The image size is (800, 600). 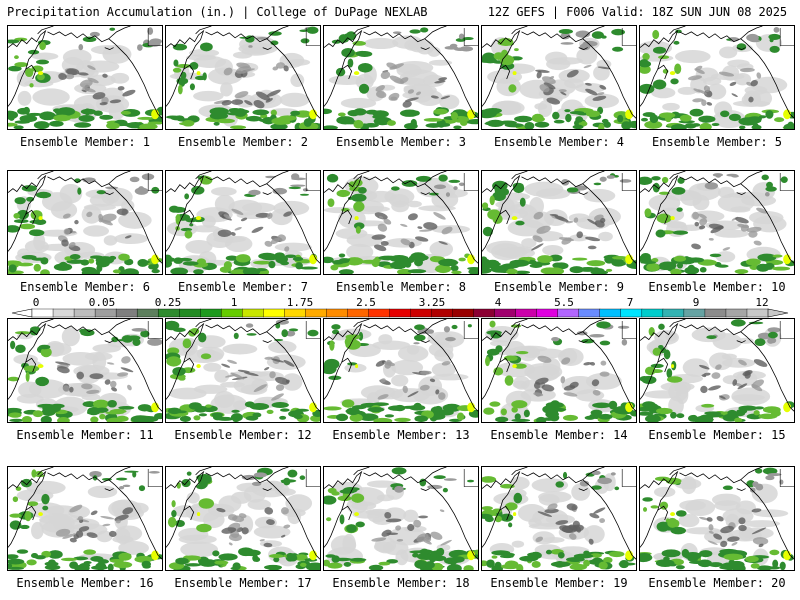 I want to click on colorbar-tick-label: 1, so click(x=234, y=302).